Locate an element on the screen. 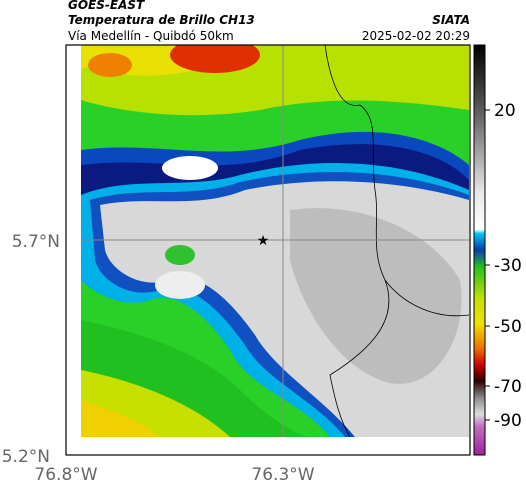 The width and height of the screenshot is (526, 491). source: GOES-EAST is located at coordinates (106, 6).